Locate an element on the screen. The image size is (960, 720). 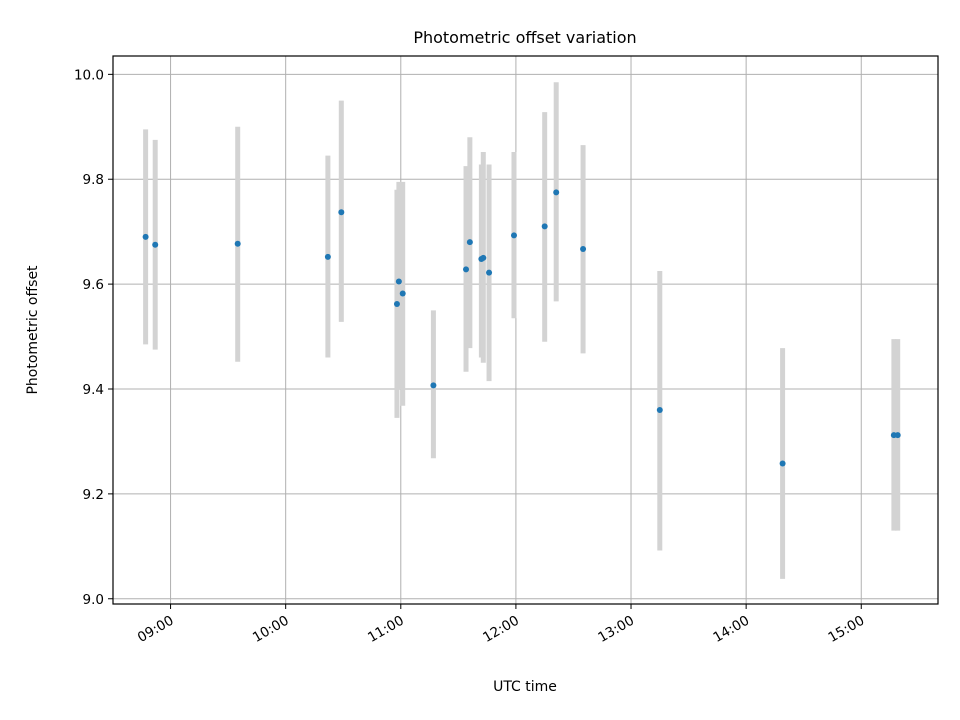
y-tick-label: 9.0 is located at coordinates (93, 600).